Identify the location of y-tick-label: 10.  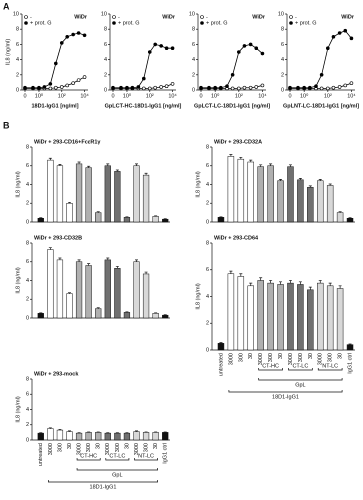
(281, 14).